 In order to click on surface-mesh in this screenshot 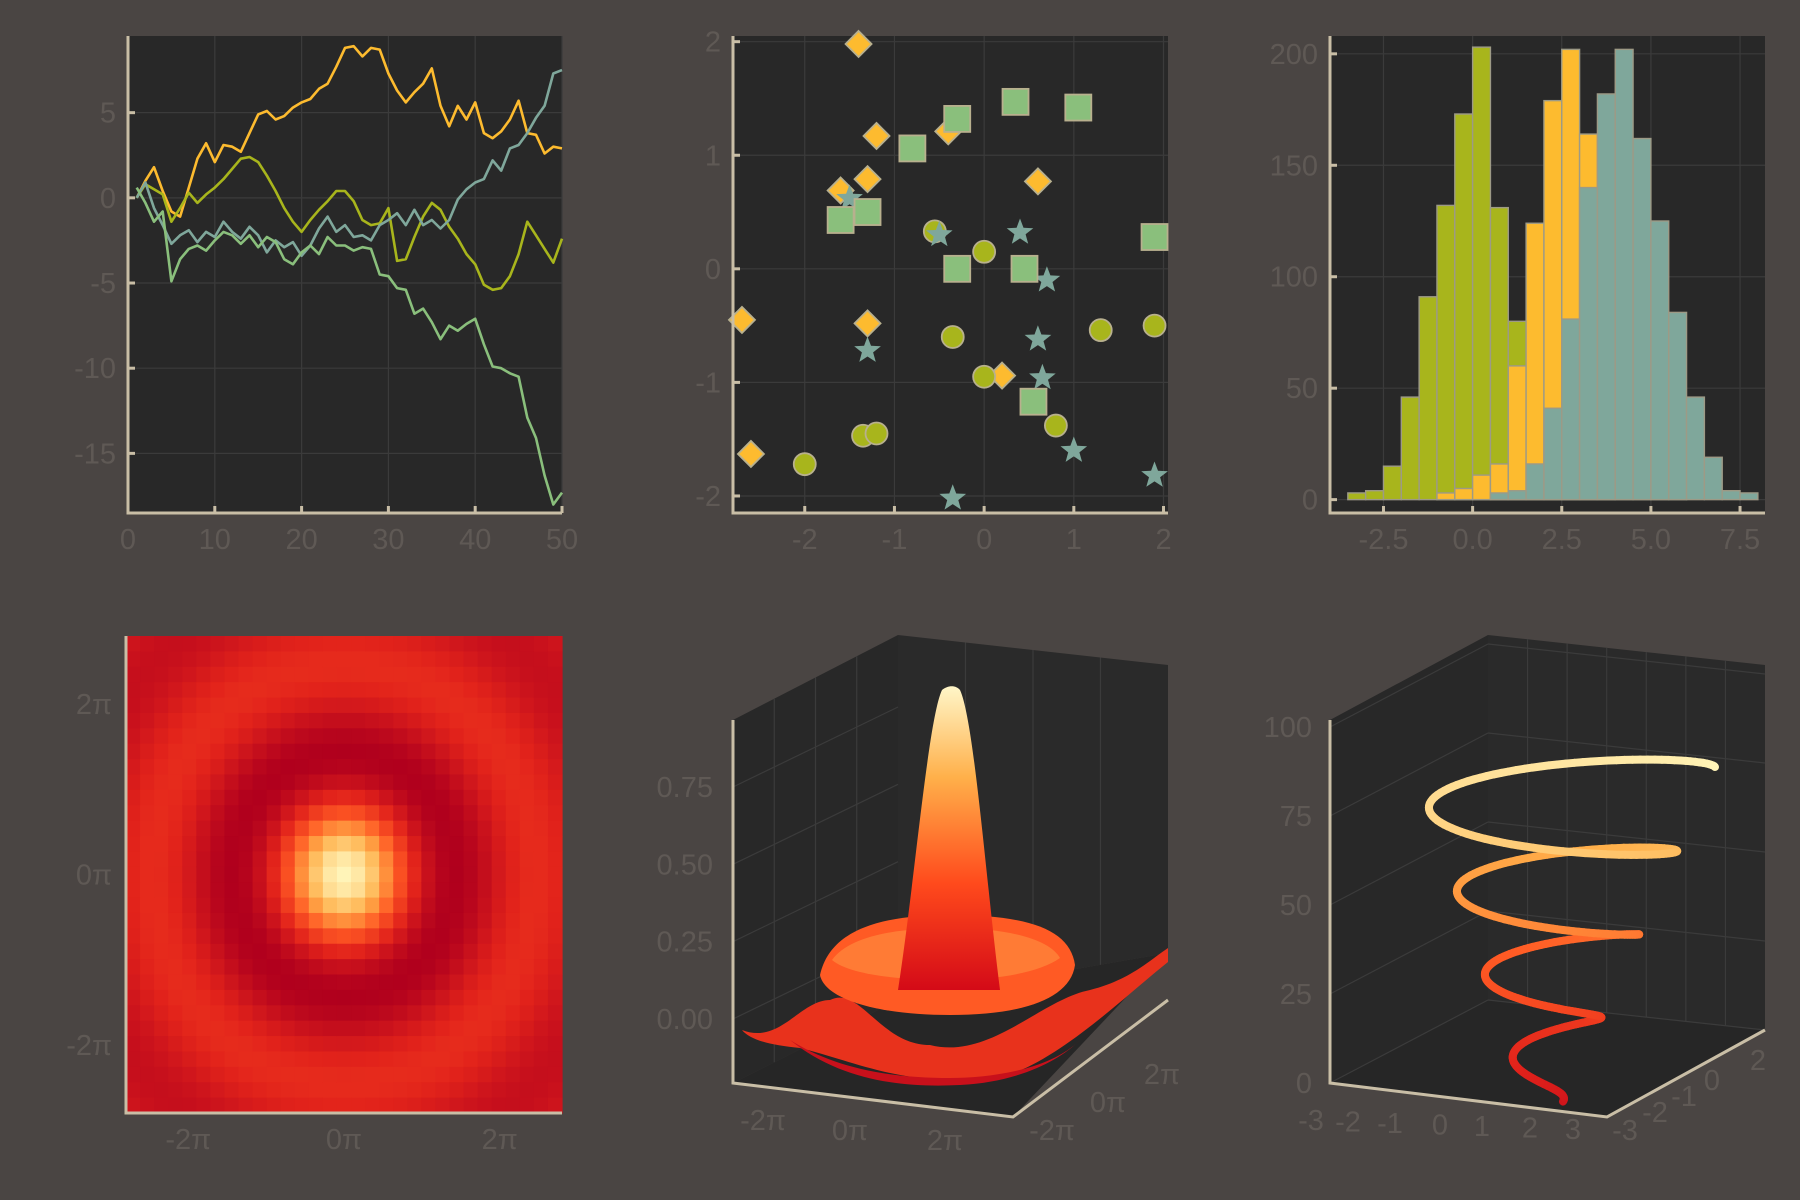, I will do `click(955, 886)`.